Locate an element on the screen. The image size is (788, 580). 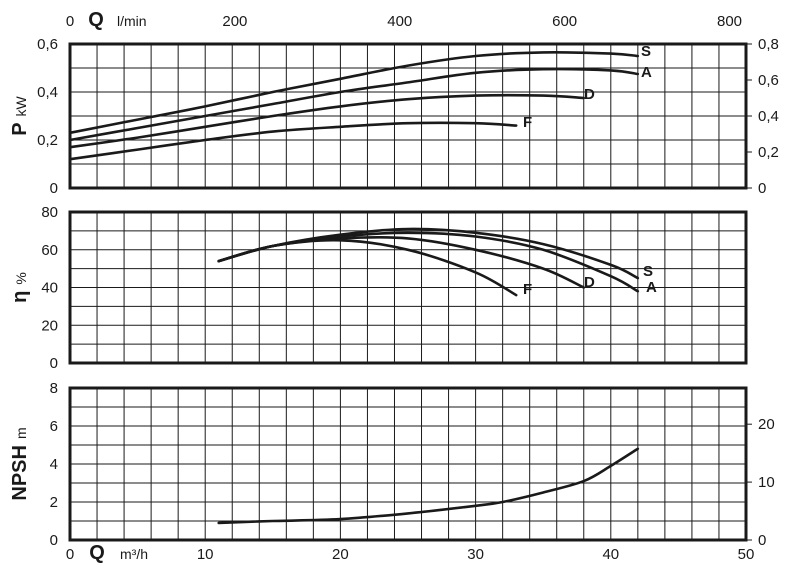
power-curve-d is located at coordinates (327, 121).